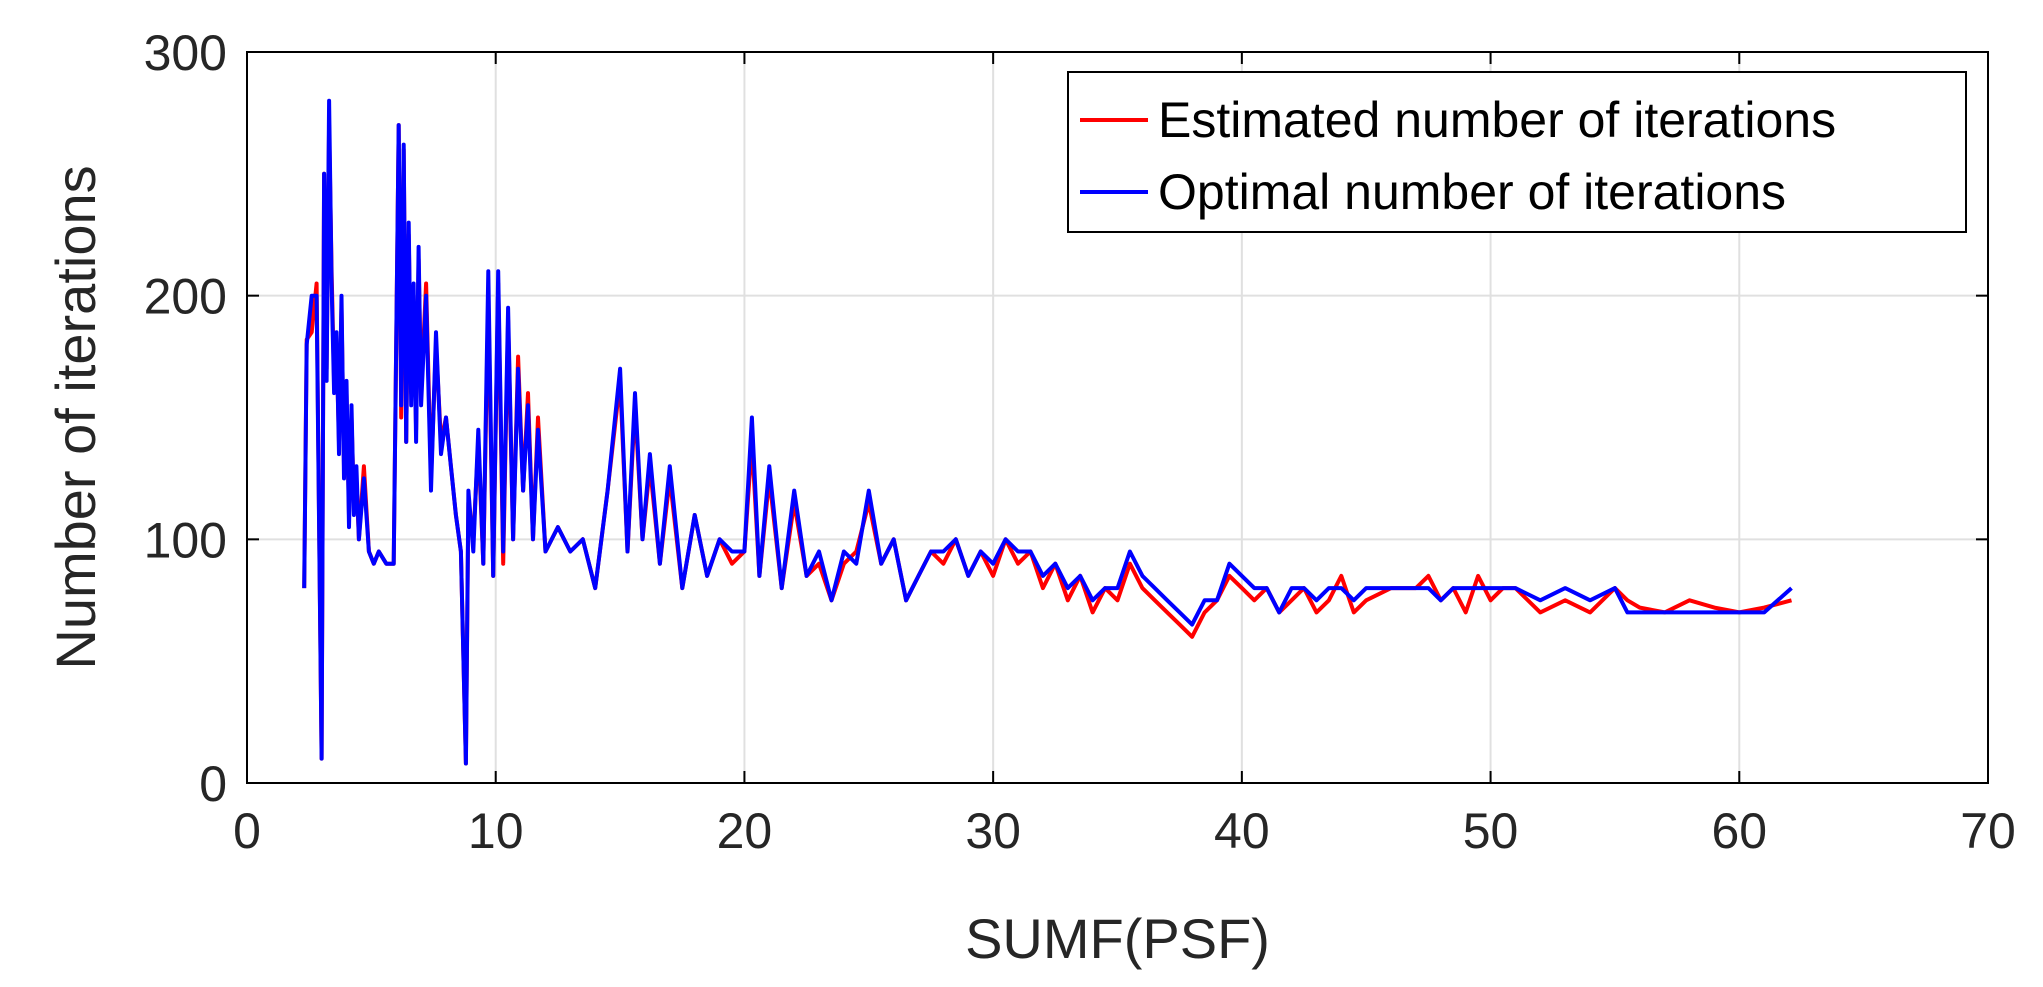 This screenshot has width=2043, height=987. I want to click on legend-label-optimal: Optimal number of iterations, so click(1472, 192).